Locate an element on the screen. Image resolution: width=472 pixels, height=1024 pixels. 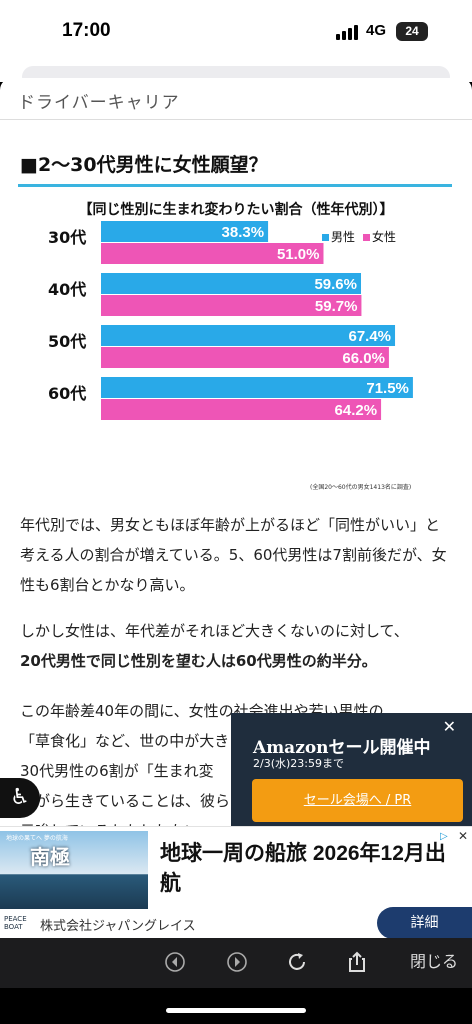
section-title: ■2～30代男性に女性願望？ is located at coordinates (144, 165).